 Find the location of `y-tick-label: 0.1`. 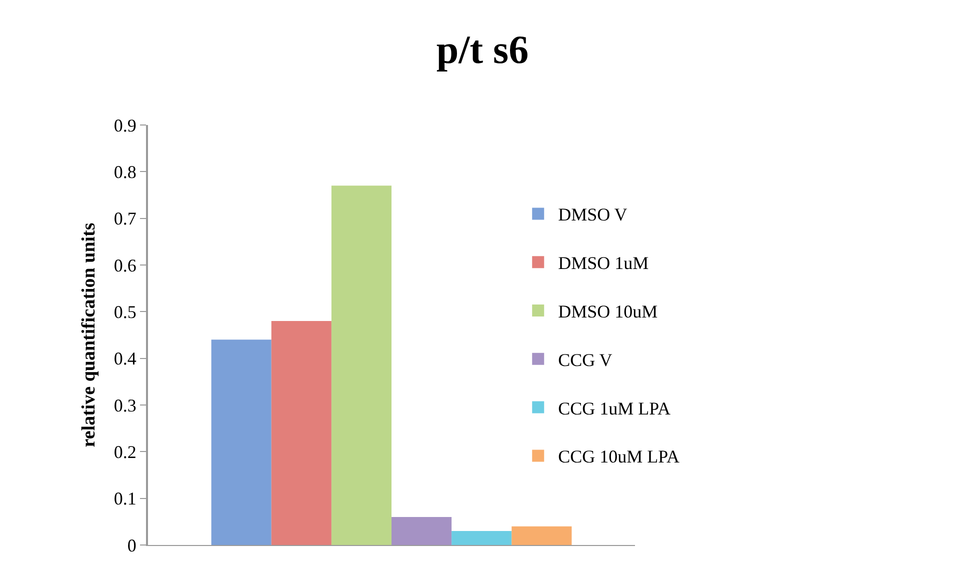

y-tick-label: 0.1 is located at coordinates (125, 498).